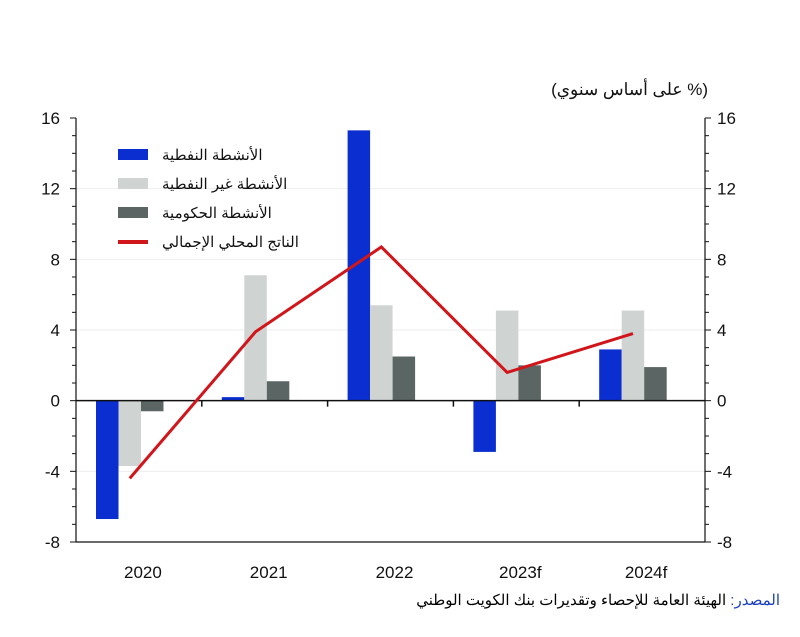  I want to click on right-tick-label: 8, so click(721, 259).